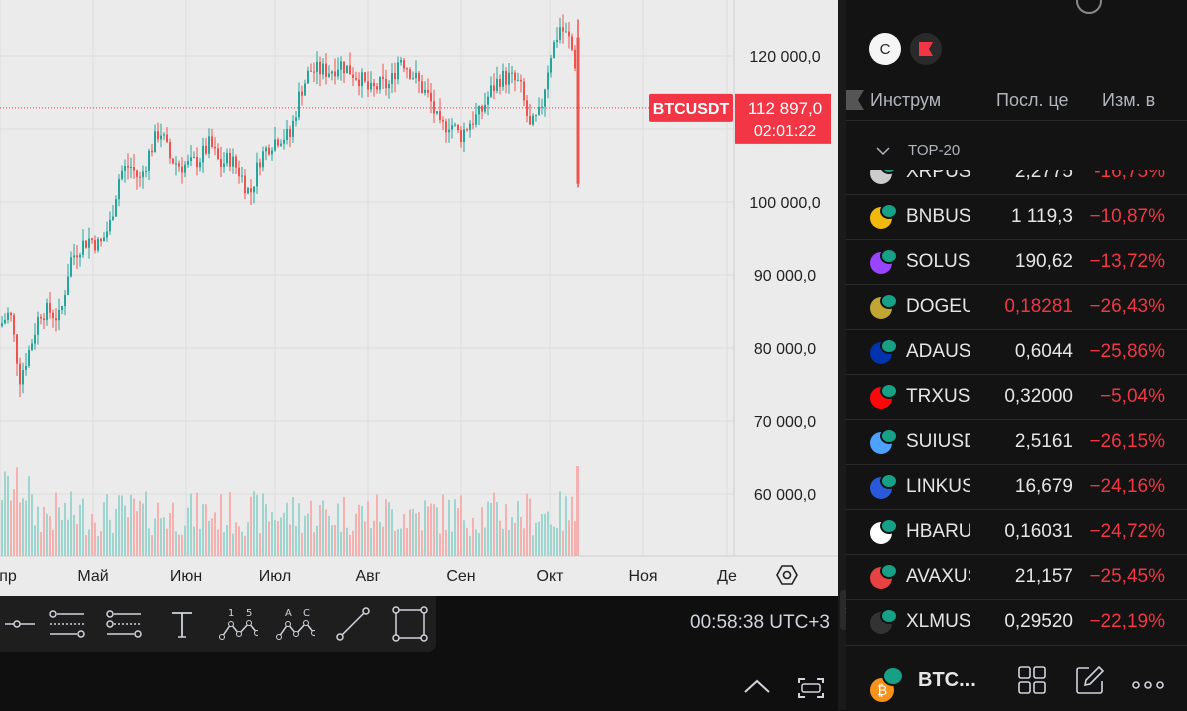 Image resolution: width=1187 pixels, height=711 pixels. Describe the element at coordinates (842, 355) in the screenshot. I see `panel-divider` at that location.